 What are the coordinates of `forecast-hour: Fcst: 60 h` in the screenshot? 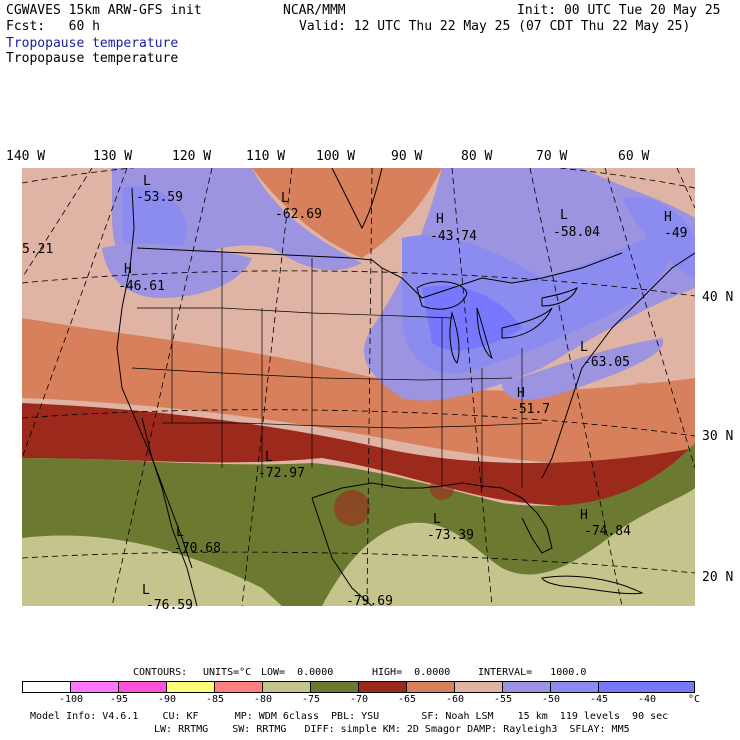 It's located at (53, 26).